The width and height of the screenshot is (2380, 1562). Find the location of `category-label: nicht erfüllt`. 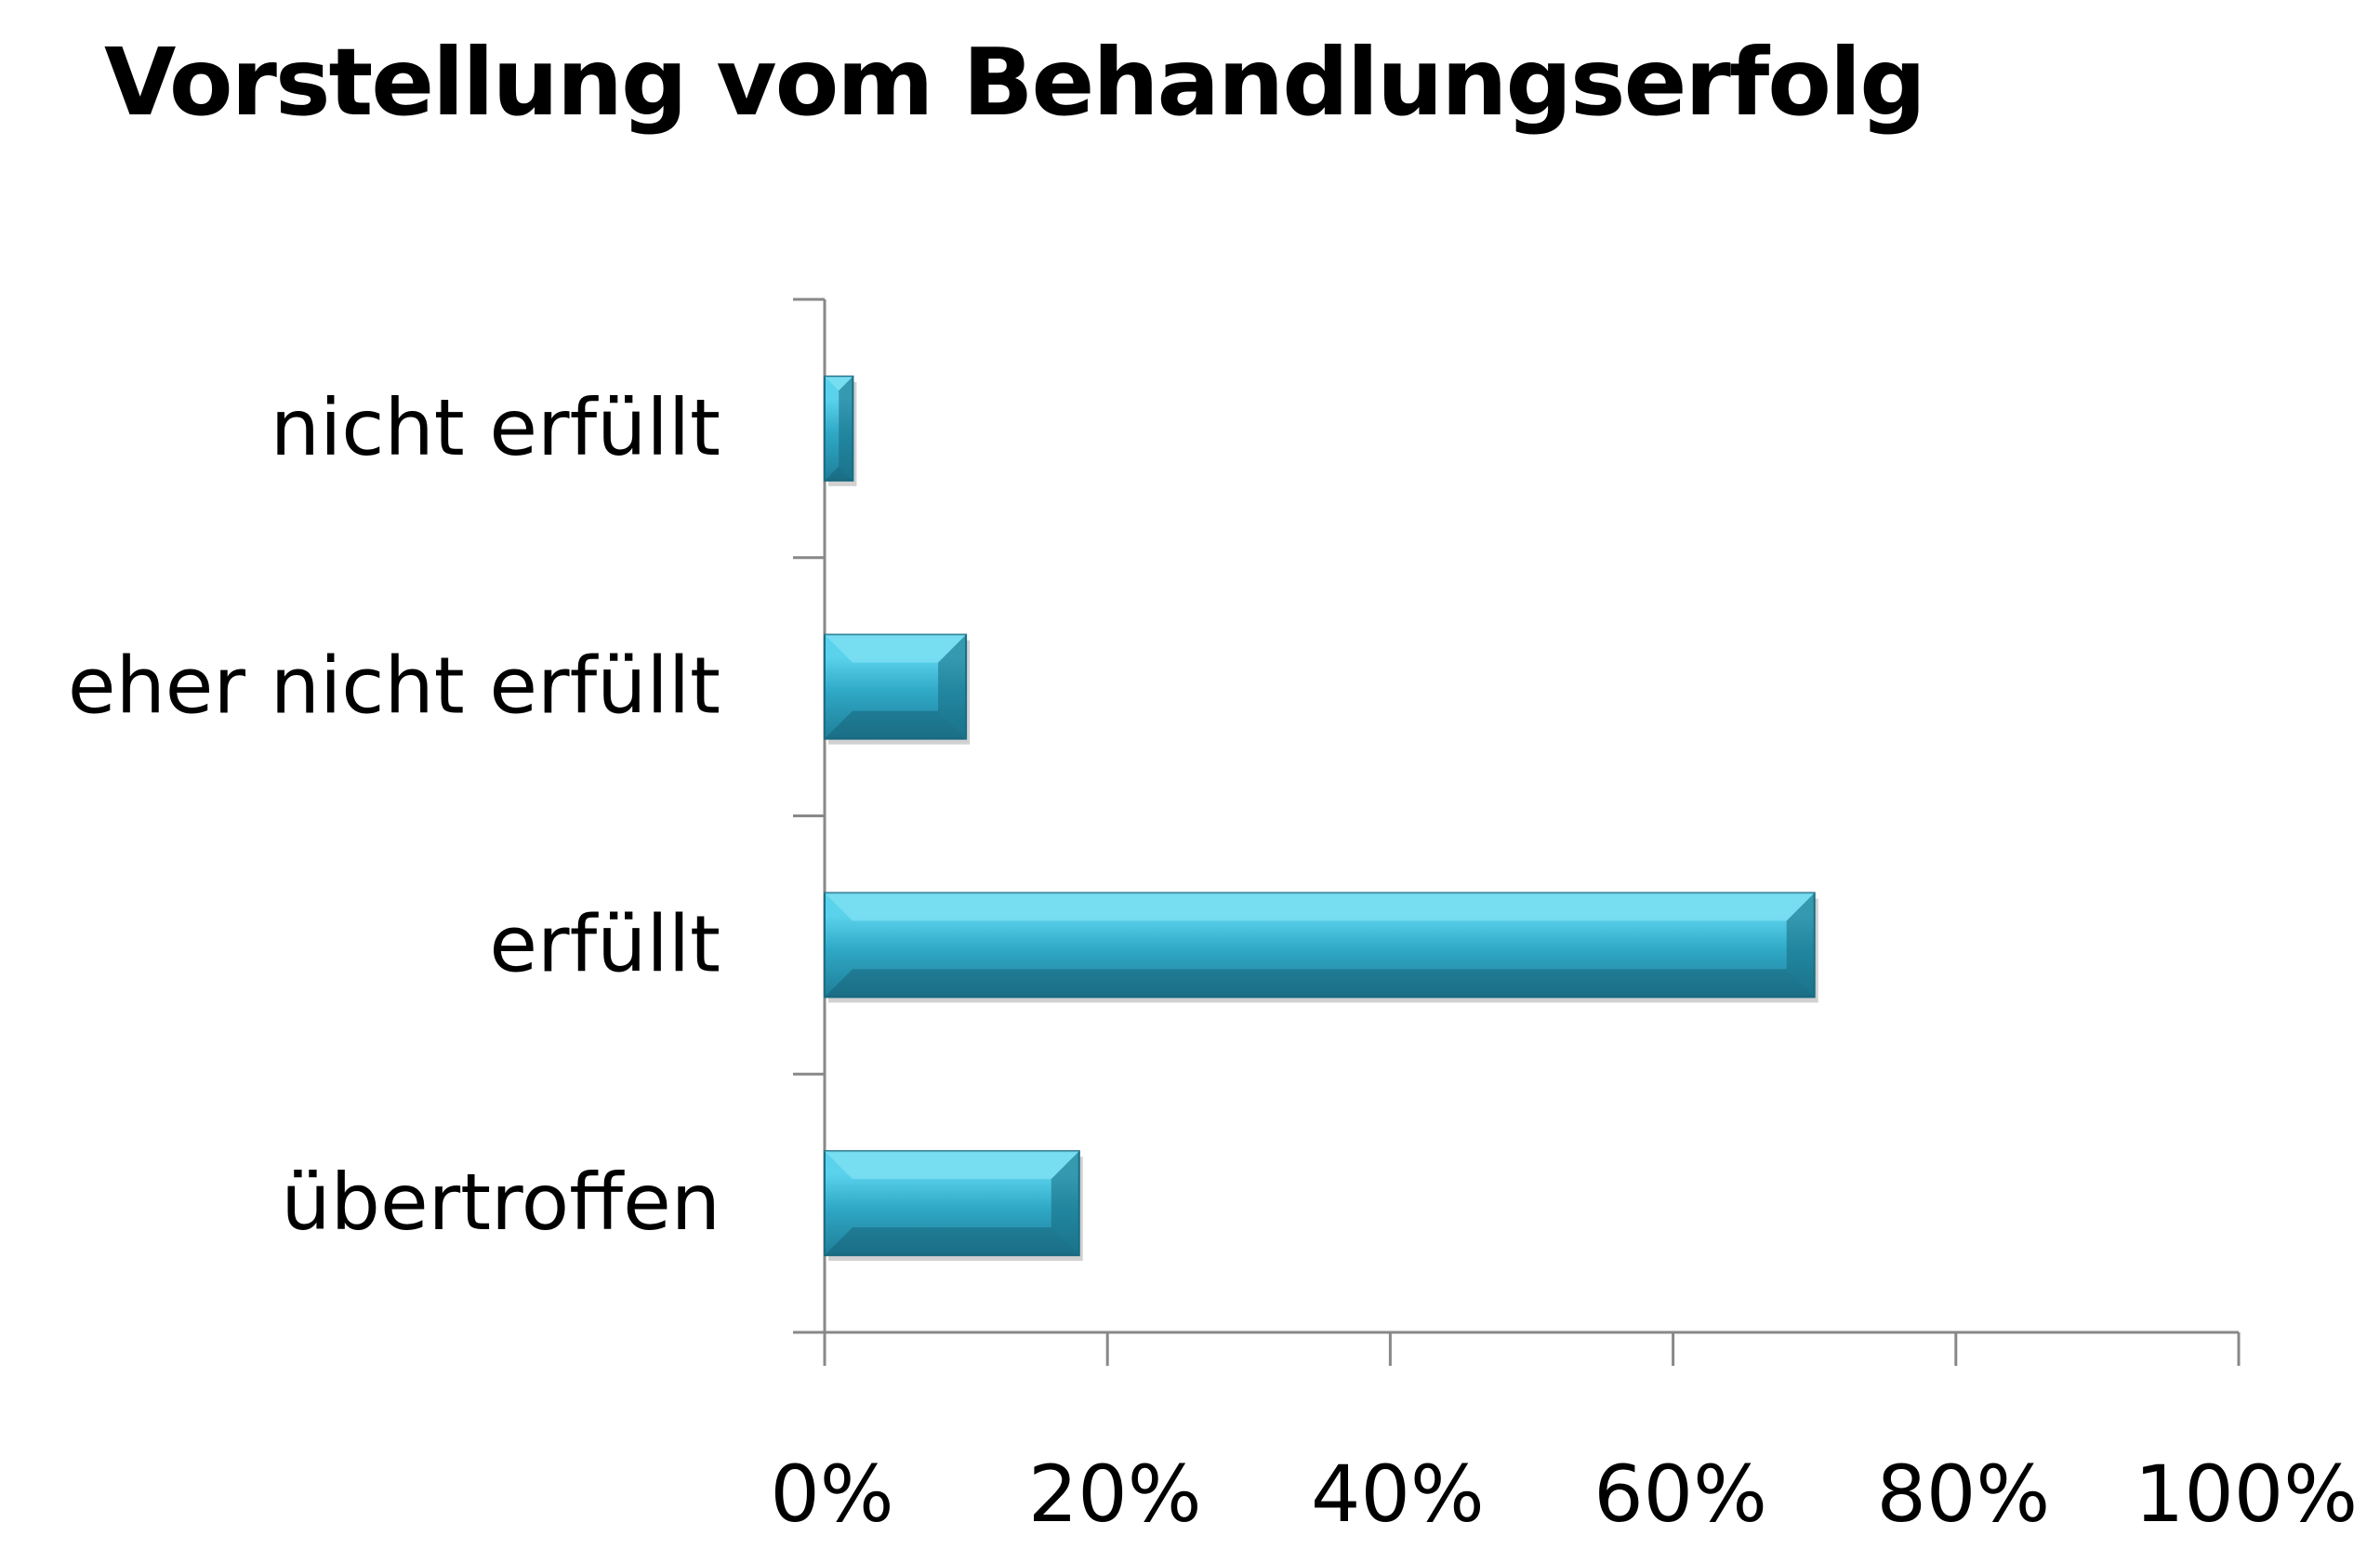

category-label: nicht erfüllt is located at coordinates (496, 427).